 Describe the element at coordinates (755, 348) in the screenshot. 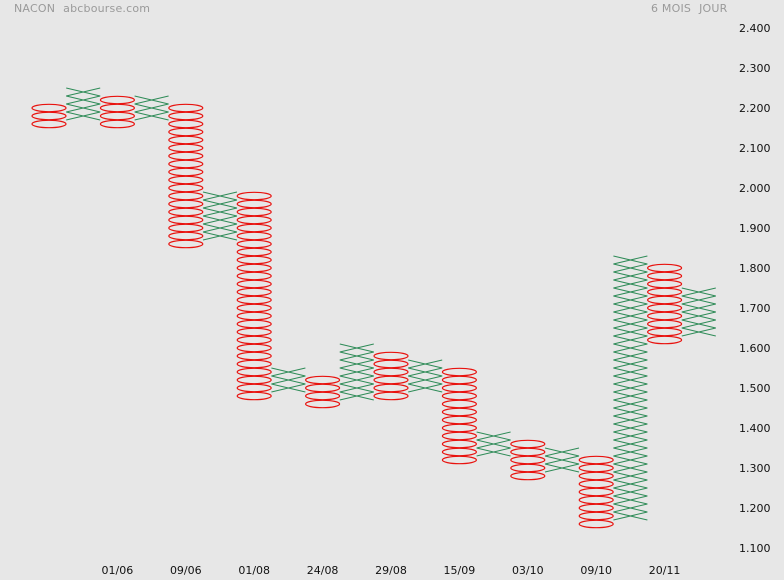

I see `y-tick-label: 1.600` at that location.